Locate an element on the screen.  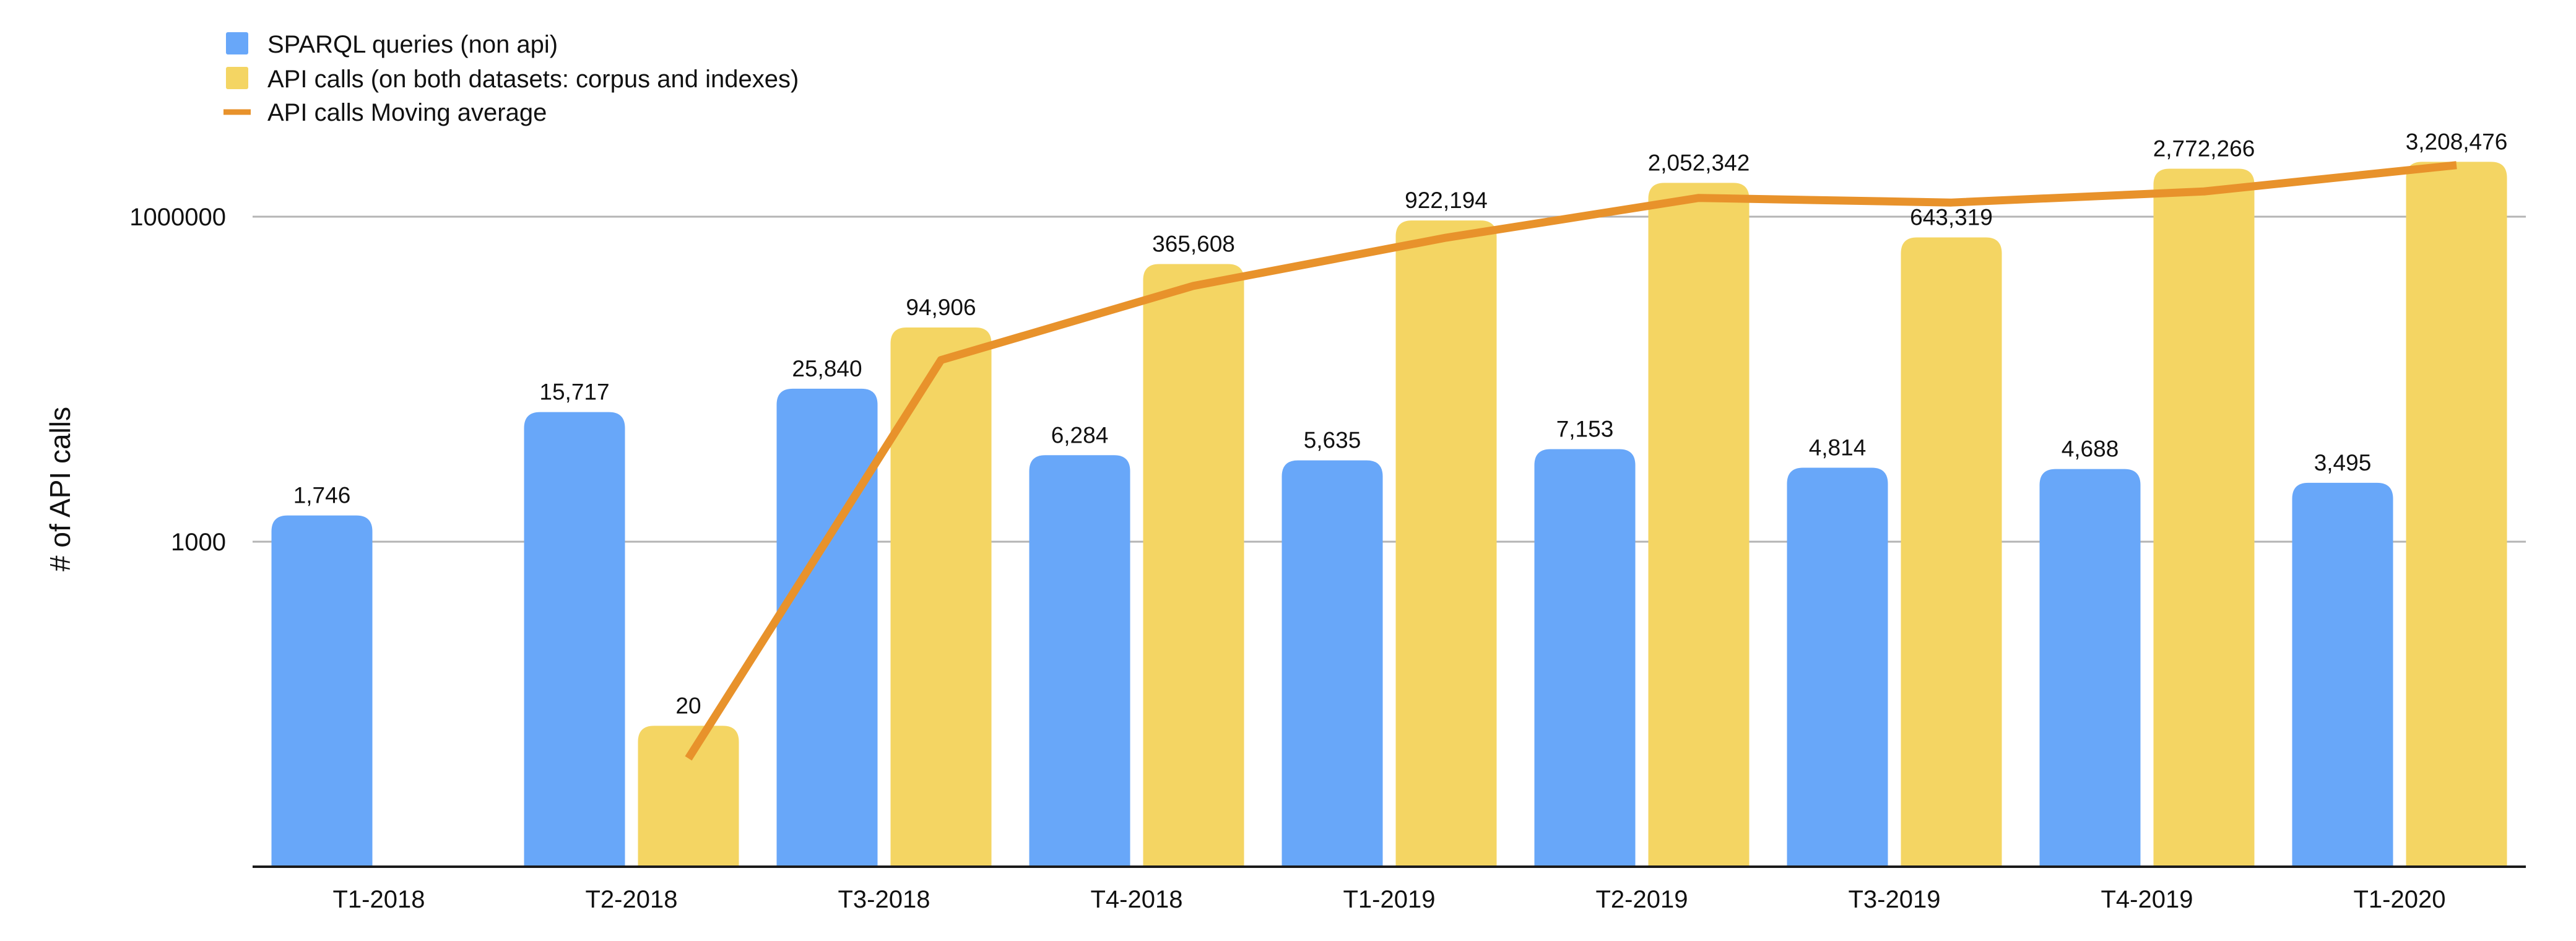
bar-sparql-t1-2020 is located at coordinates (2342, 675).